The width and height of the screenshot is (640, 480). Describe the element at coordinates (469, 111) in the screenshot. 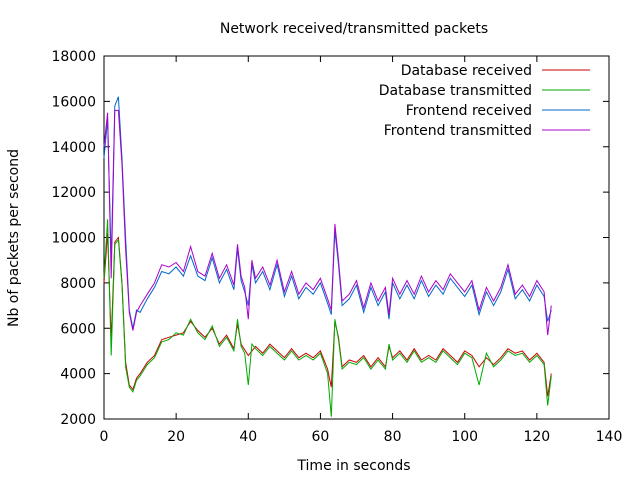

I see `legend-label: Frontend received` at that location.